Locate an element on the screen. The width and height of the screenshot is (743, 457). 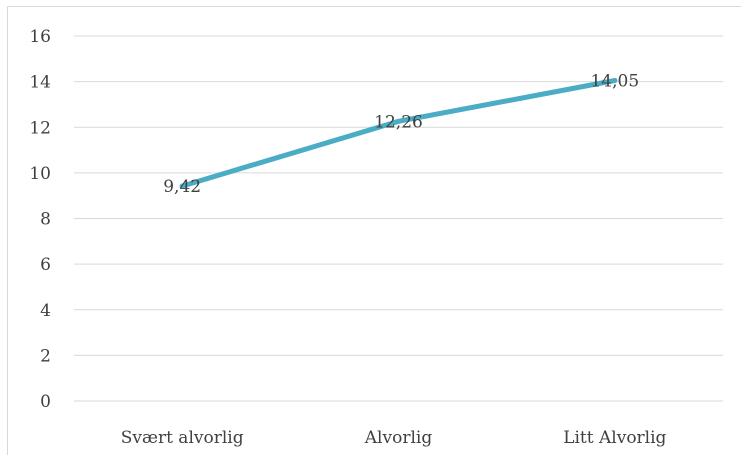
series-group is located at coordinates (398, 133).